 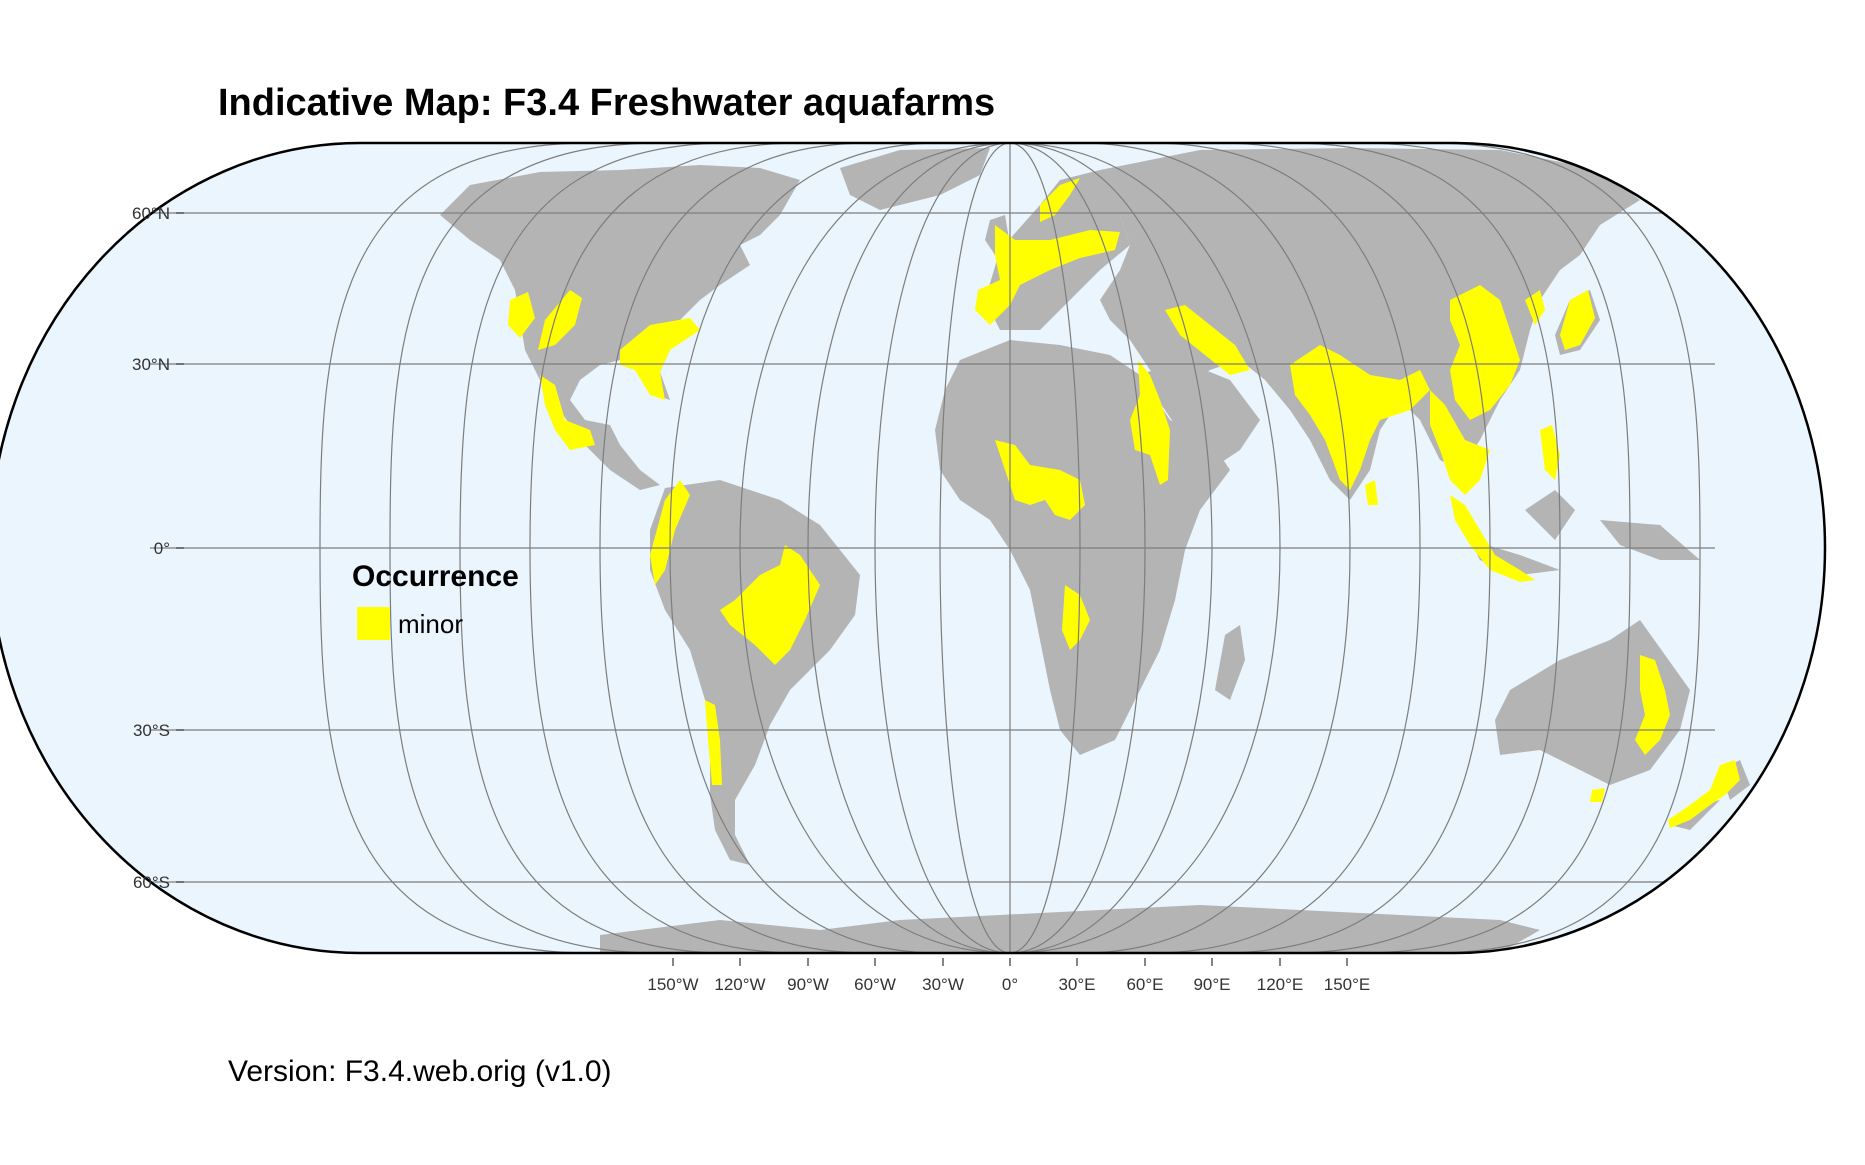 What do you see at coordinates (420, 1071) in the screenshot?
I see `version-footer: Version: F3.4.web.orig (v1.0)` at bounding box center [420, 1071].